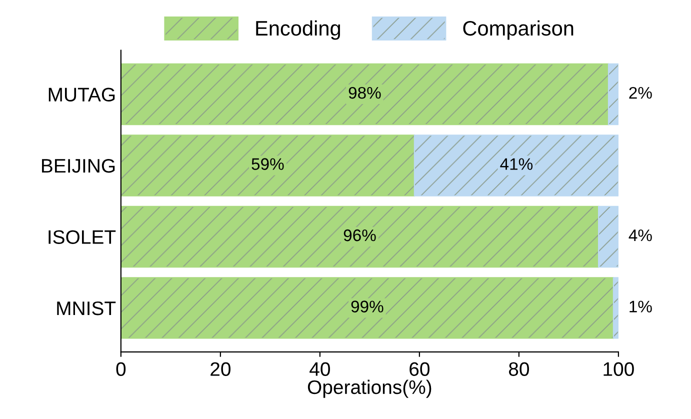  I want to click on y-tick-label: MUTAG, so click(81, 95).